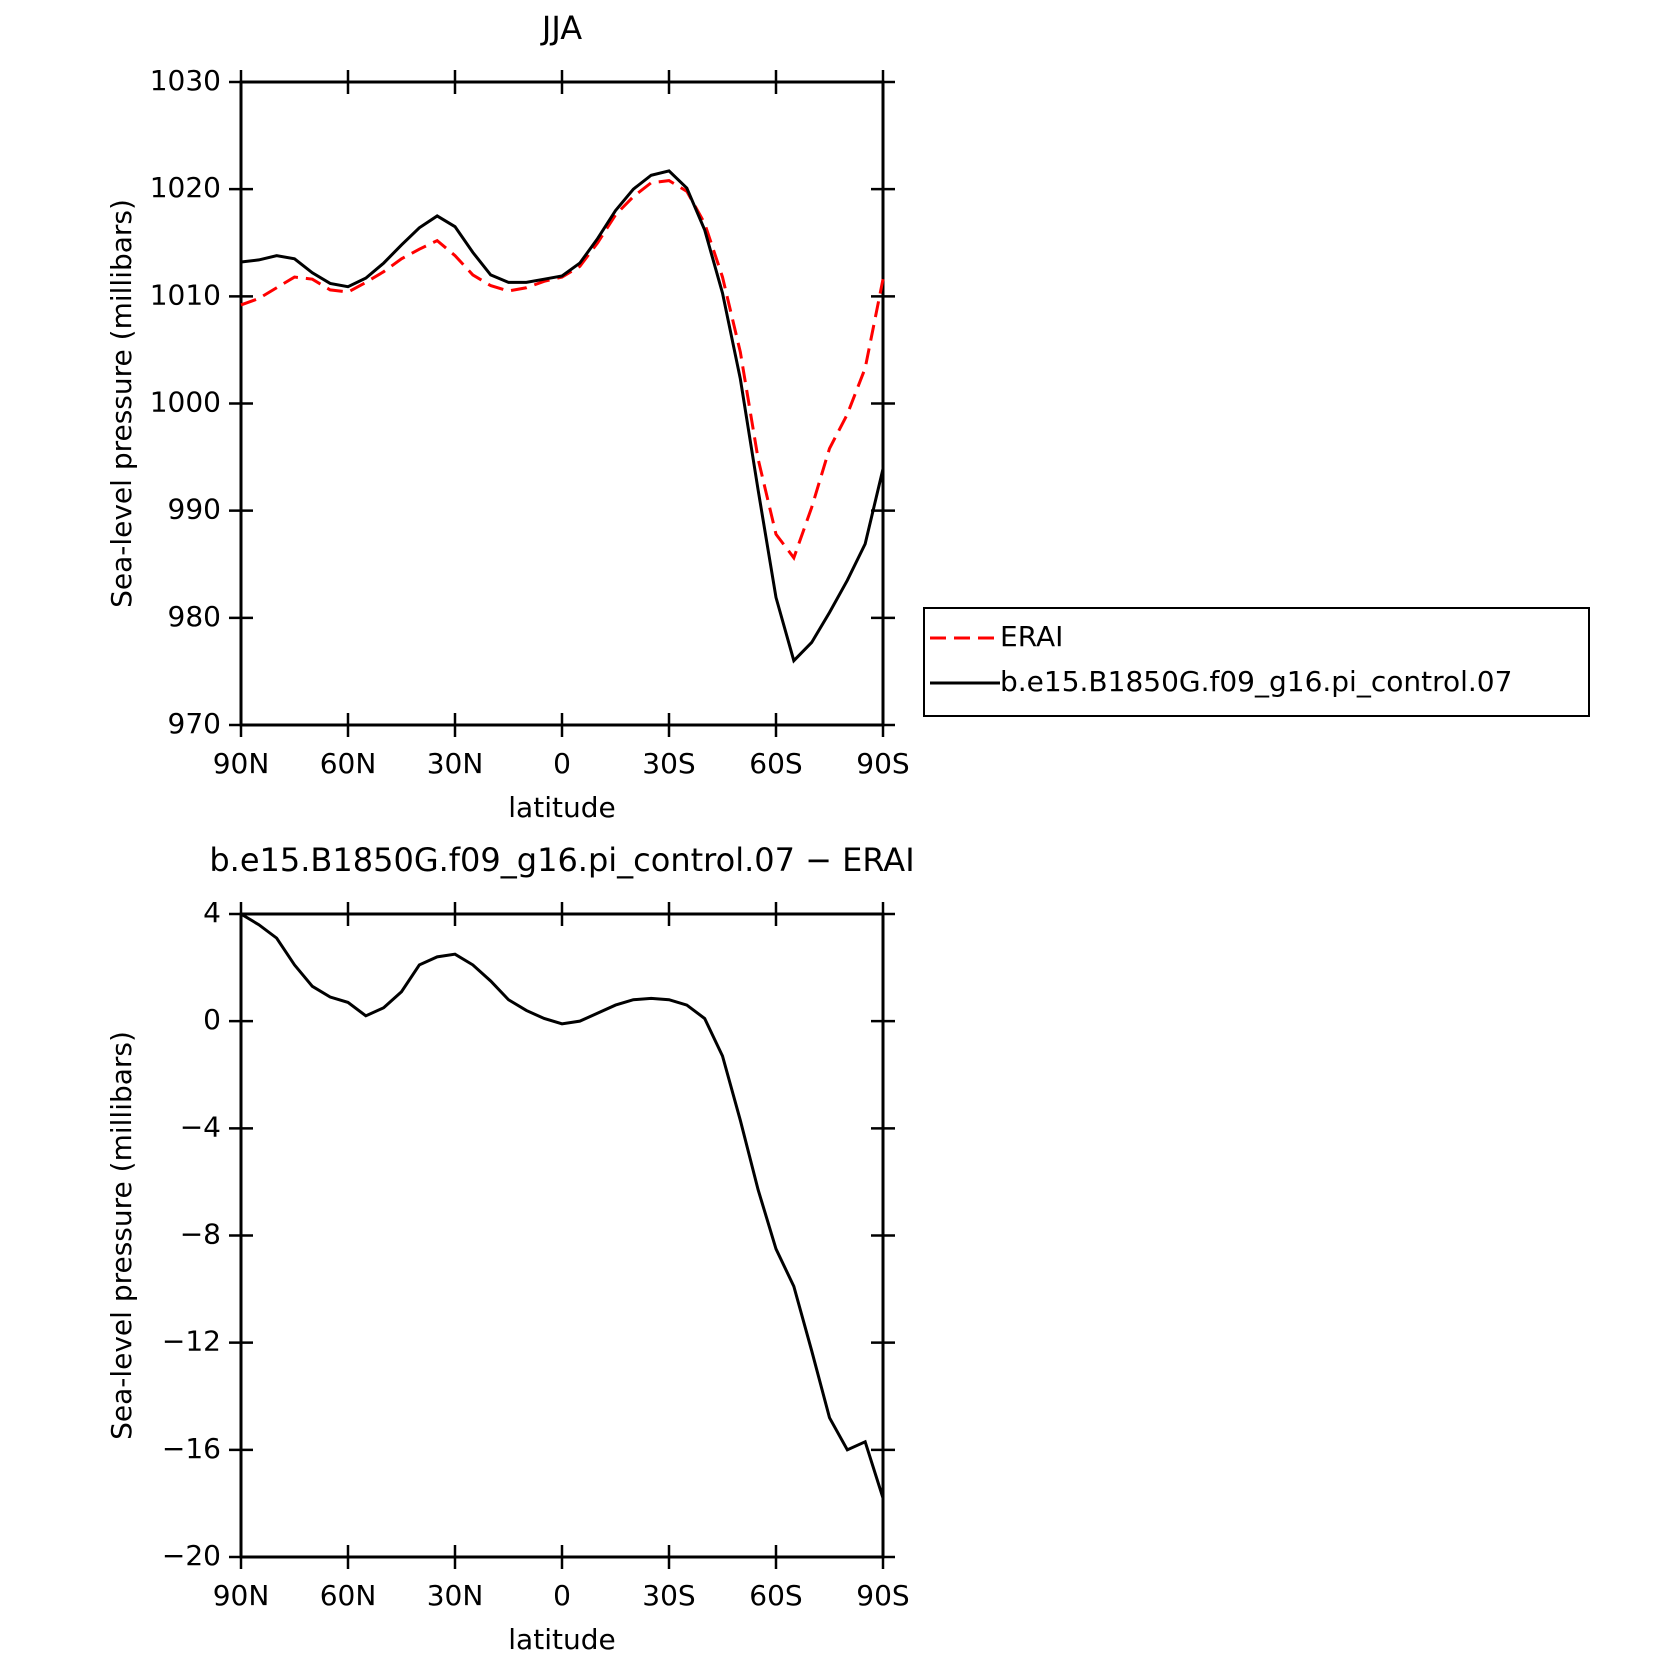 This screenshot has height=1663, width=1663. I want to click on y-tick-label: 4, so click(212, 912).